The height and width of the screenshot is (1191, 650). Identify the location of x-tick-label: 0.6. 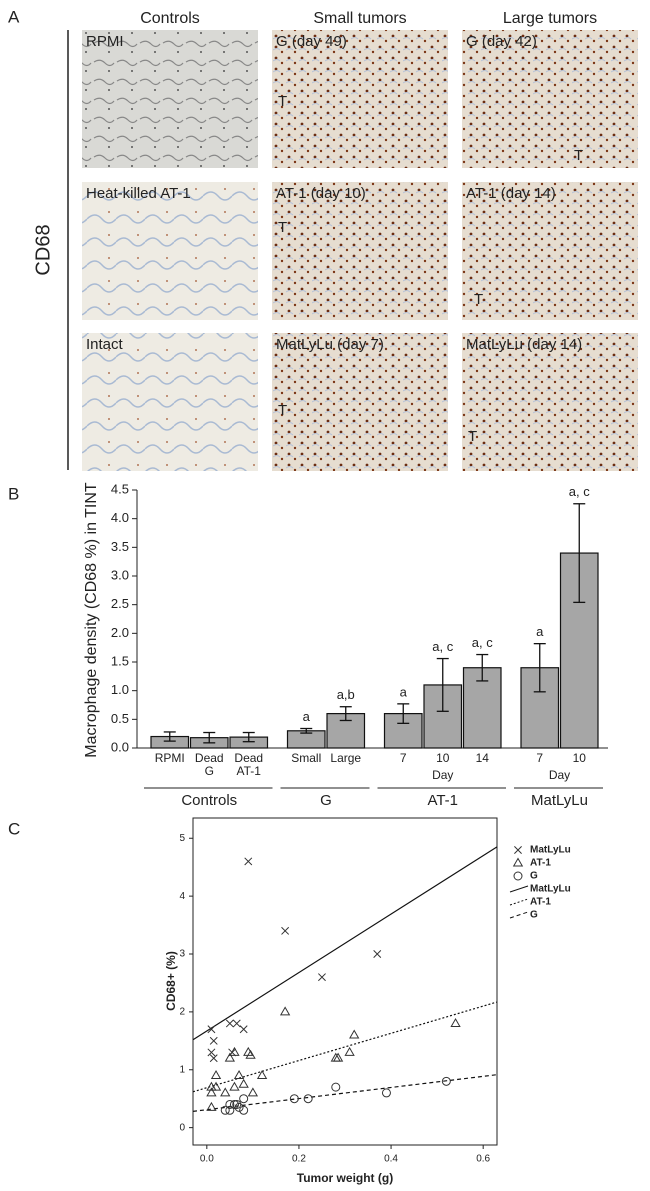
(483, 1159).